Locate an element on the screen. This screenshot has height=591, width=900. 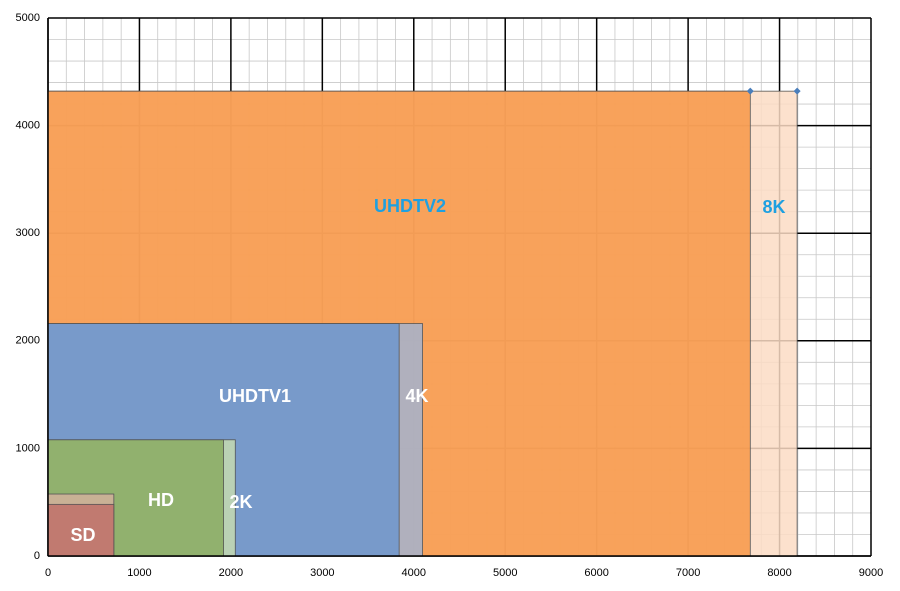
resolution-rect is located at coordinates (81, 530).